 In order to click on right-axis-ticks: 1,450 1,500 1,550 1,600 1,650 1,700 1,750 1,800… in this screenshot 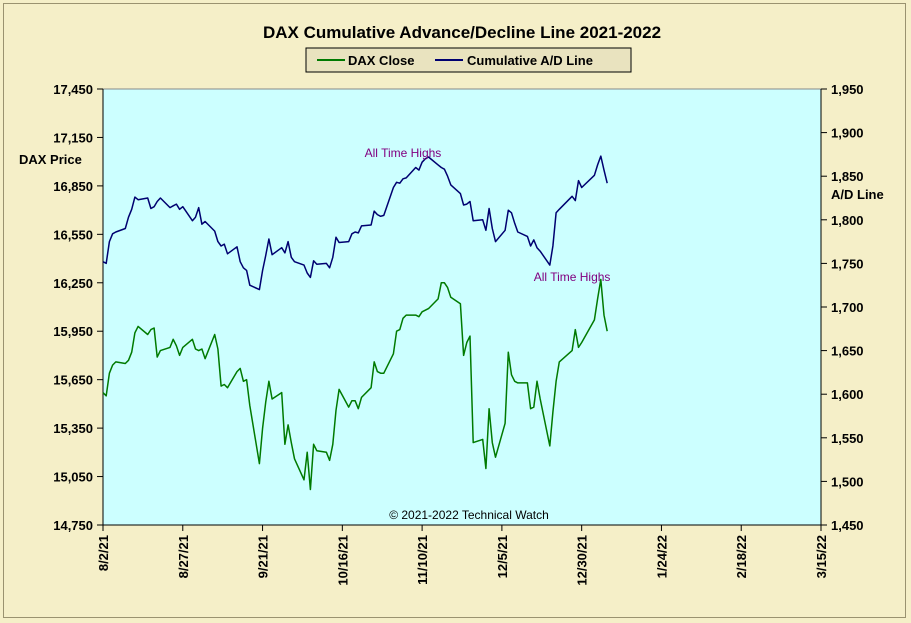, I will do `click(842, 307)`.